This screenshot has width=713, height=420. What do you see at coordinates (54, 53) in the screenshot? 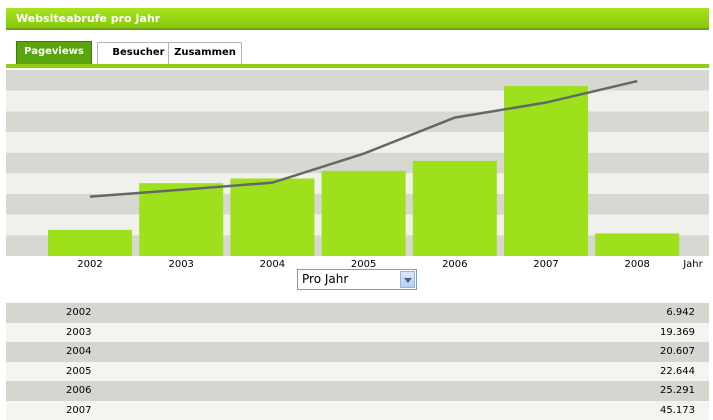
I see `tab-pageviews: Pageviews` at bounding box center [54, 53].